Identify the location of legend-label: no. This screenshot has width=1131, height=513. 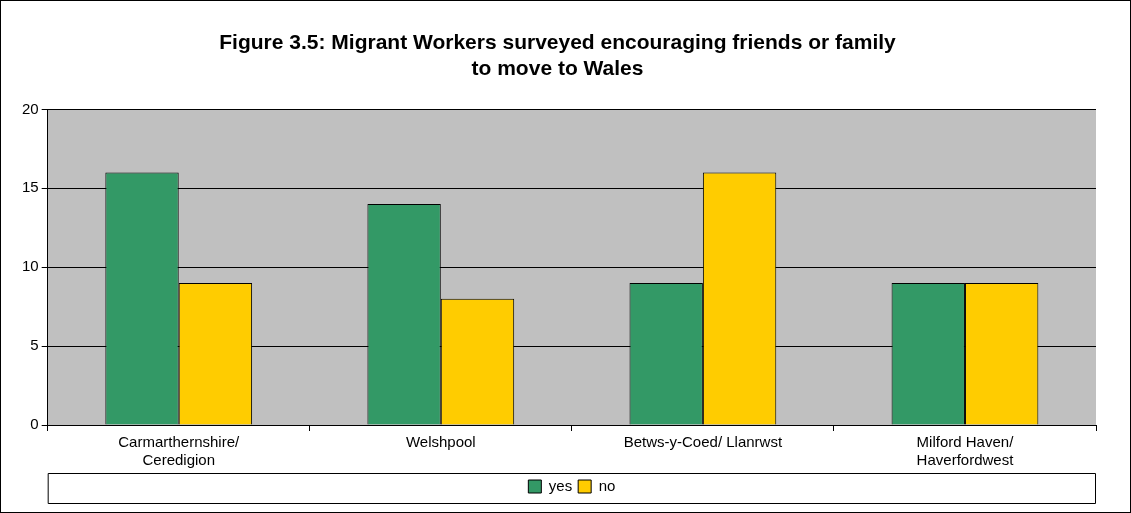
(607, 485).